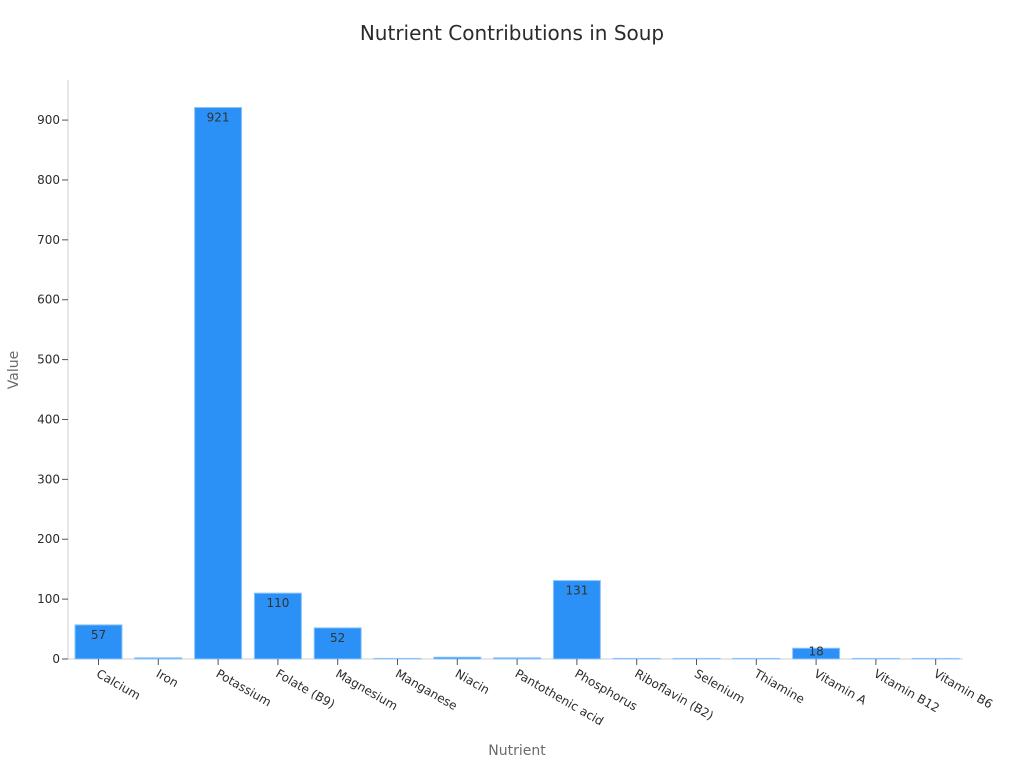 The image size is (1024, 768). I want to click on y-tick-label: 500, so click(48, 360).